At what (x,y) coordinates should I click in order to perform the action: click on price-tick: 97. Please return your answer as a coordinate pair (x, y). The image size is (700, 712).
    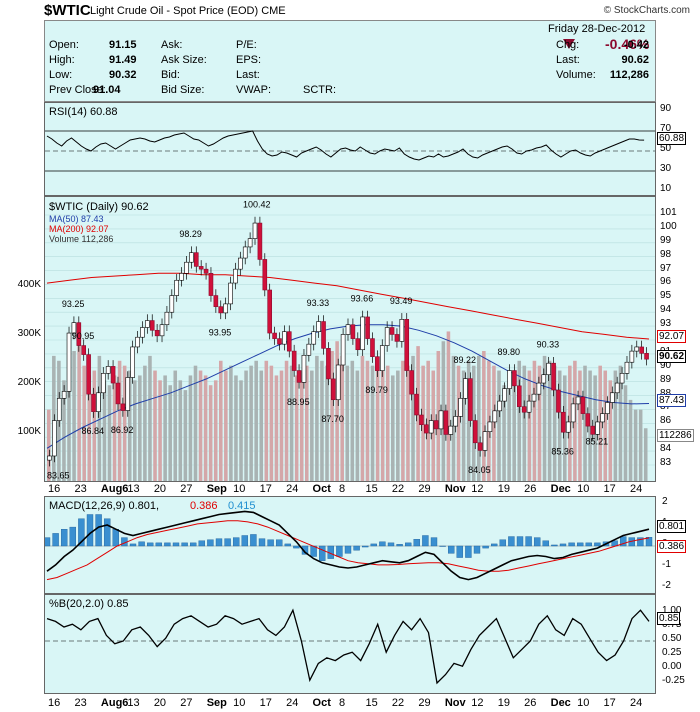
    Looking at the image, I should click on (666, 268).